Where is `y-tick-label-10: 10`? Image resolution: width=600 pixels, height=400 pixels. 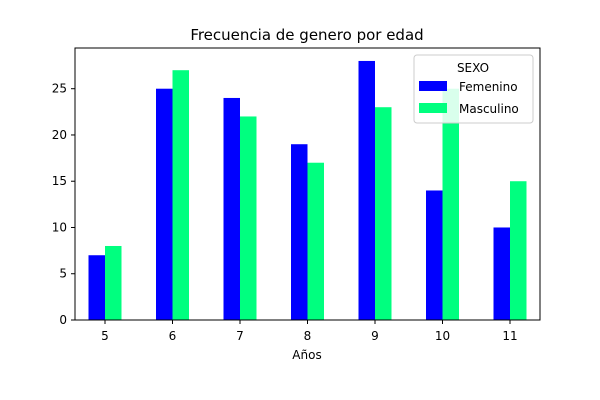 y-tick-label-10: 10 is located at coordinates (59, 227).